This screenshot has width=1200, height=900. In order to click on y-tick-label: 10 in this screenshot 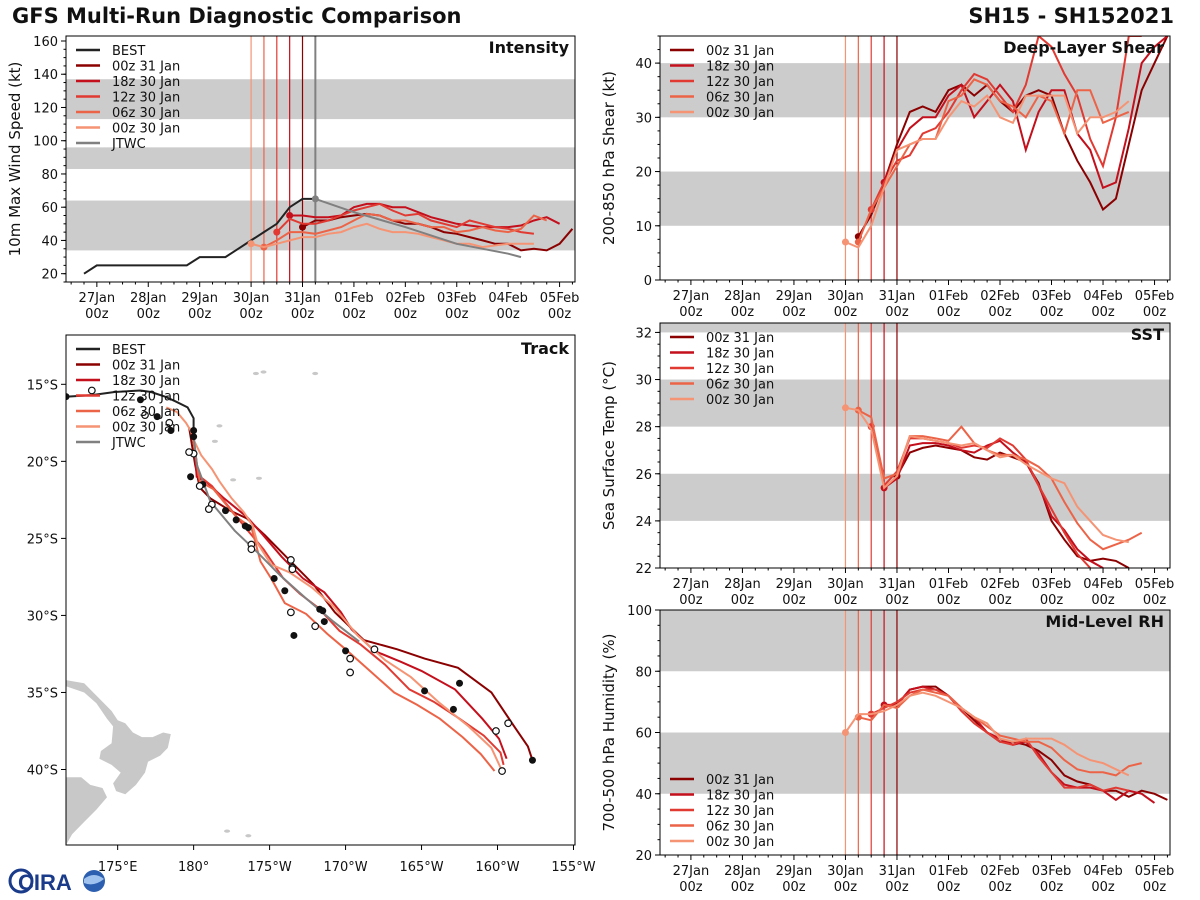, I will do `click(643, 227)`.